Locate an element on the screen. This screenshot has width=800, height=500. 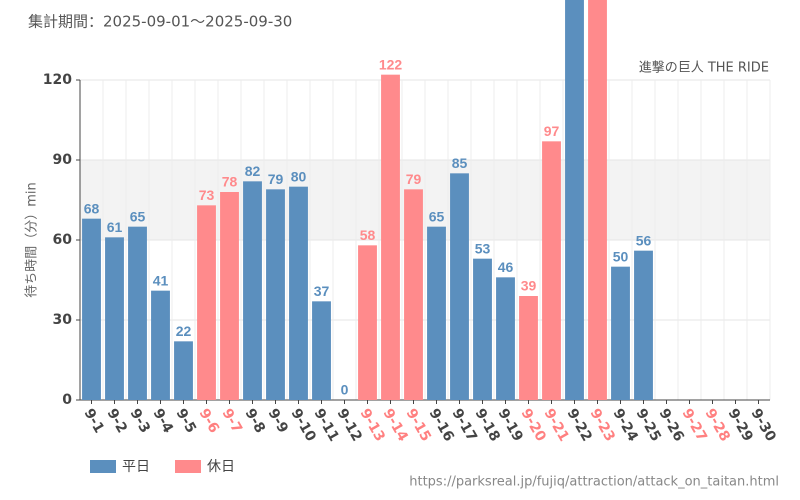
data-label: 58 is located at coordinates (368, 235).